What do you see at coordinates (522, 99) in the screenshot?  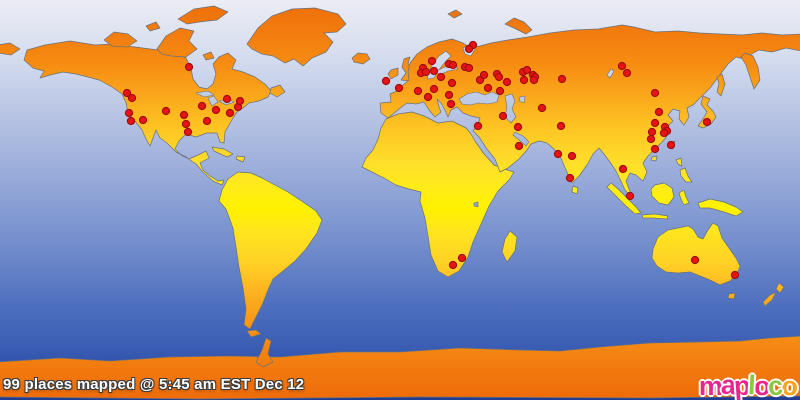 I see `sea-aral` at bounding box center [522, 99].